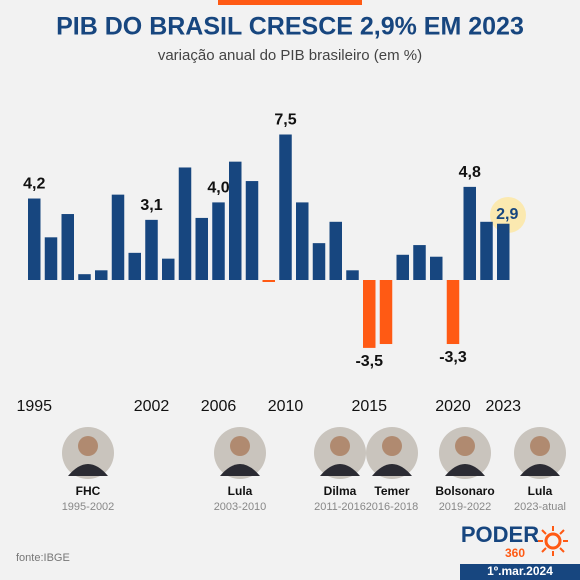 This screenshot has height=580, width=580. Describe the element at coordinates (465, 507) in the screenshot. I see `president-term: 2019-2022` at that location.